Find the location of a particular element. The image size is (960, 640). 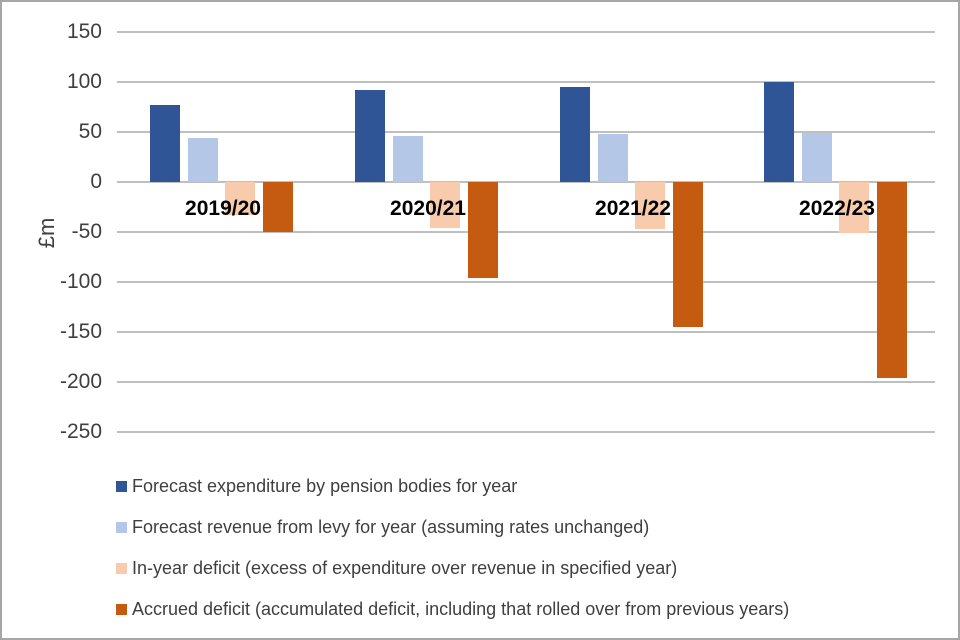

category-label: 2019/20 is located at coordinates (223, 208).